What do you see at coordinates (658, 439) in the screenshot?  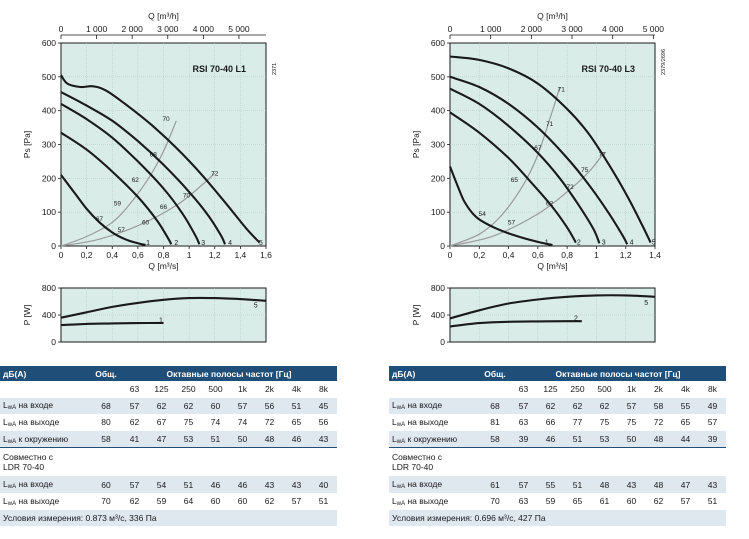 I see `row-value: 48` at bounding box center [658, 439].